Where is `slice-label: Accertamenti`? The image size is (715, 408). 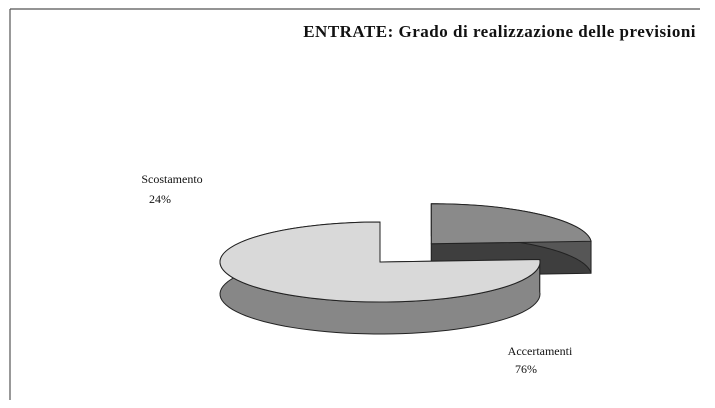
slice-label: Accertamenti is located at coordinates (540, 351).